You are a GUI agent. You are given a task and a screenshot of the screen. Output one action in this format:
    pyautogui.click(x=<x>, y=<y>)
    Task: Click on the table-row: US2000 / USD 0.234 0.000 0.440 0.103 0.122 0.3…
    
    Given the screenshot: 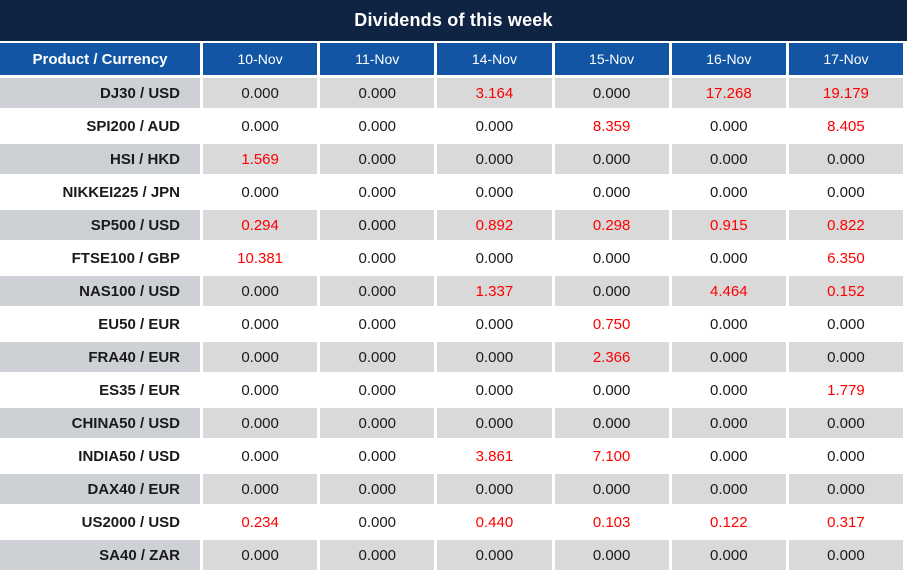 What is the action you would take?
    pyautogui.click(x=452, y=522)
    